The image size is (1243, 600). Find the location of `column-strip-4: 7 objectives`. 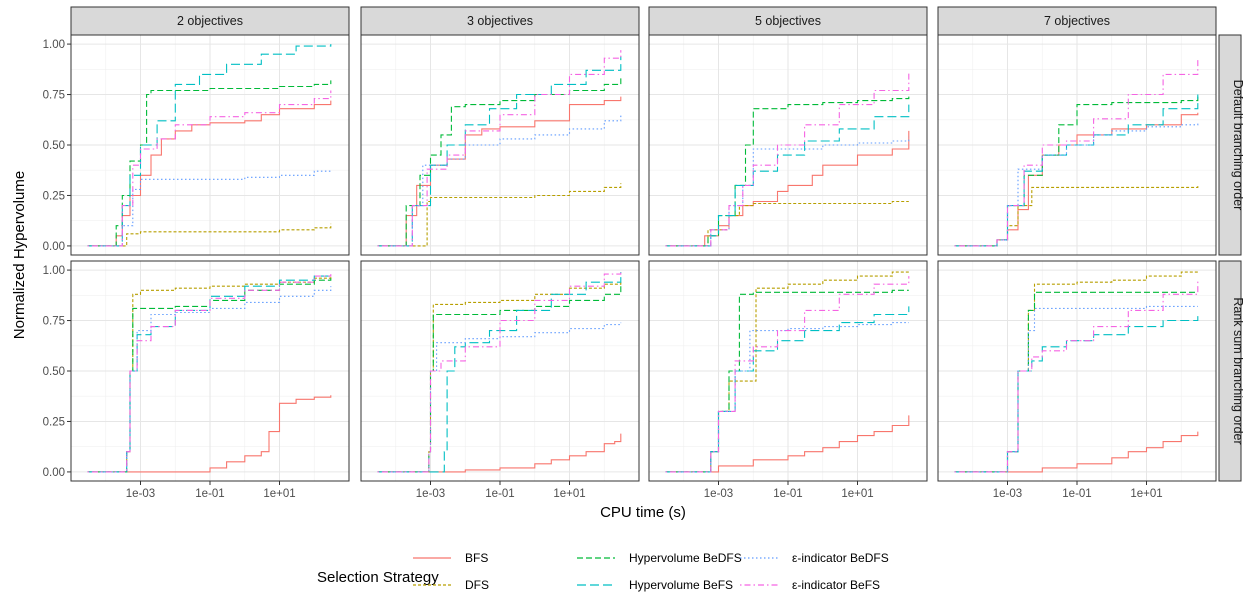

column-strip-4: 7 objectives is located at coordinates (1077, 21).